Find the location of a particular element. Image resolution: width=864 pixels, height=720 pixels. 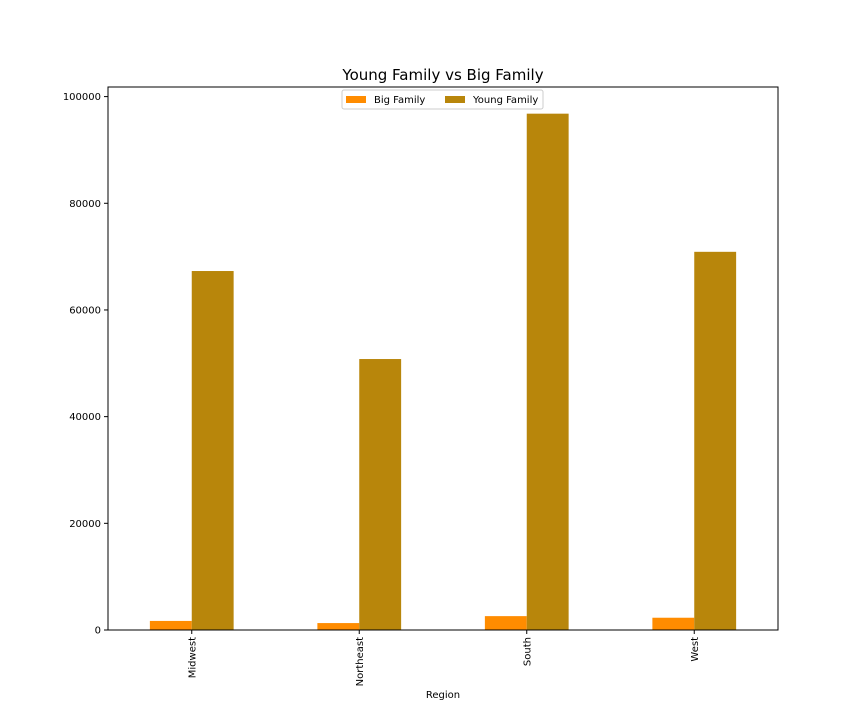

bar-big-family-south is located at coordinates (505, 623).